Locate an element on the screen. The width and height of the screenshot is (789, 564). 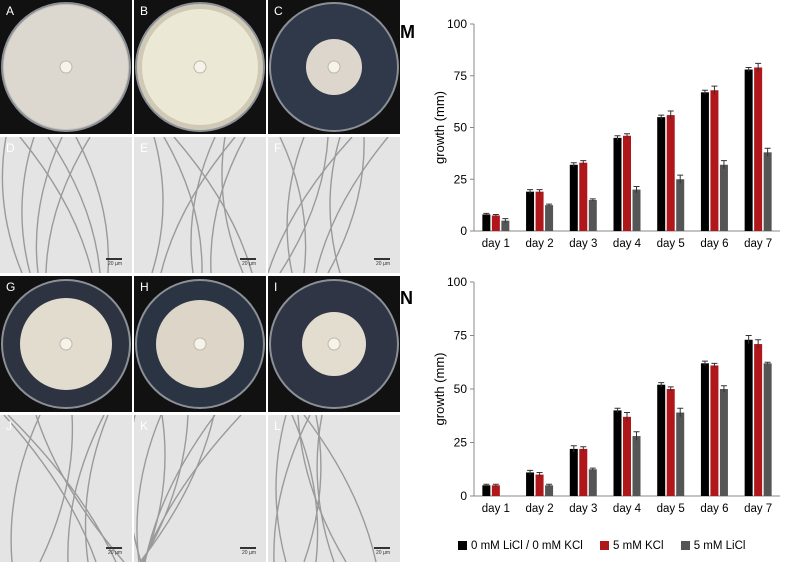
x-tick-label: day 1 is located at coordinates (496, 509).